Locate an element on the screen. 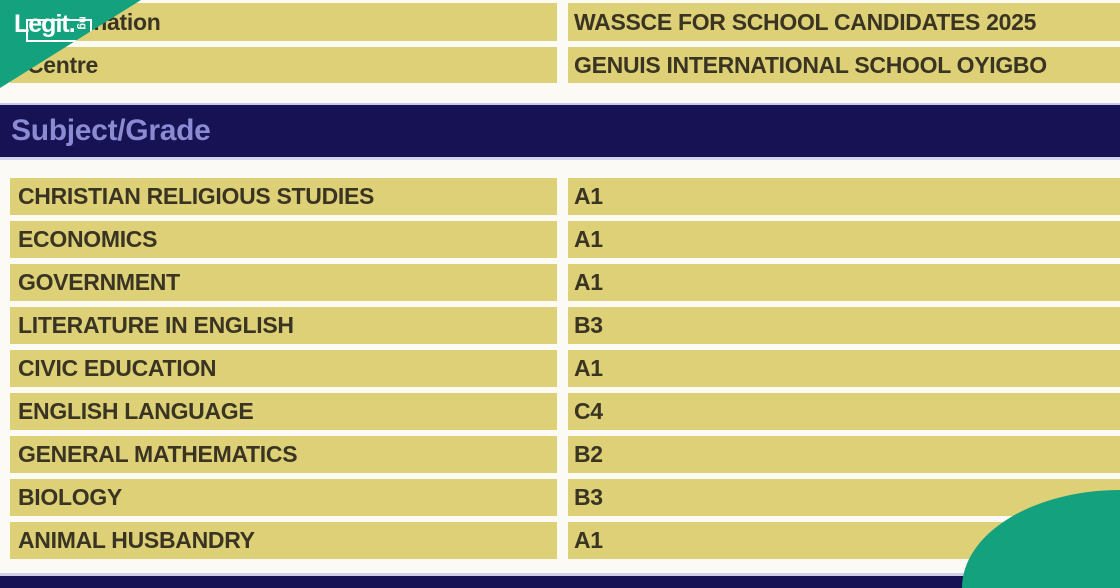  subject-grade-header: Subject/Grade is located at coordinates (560, 131).